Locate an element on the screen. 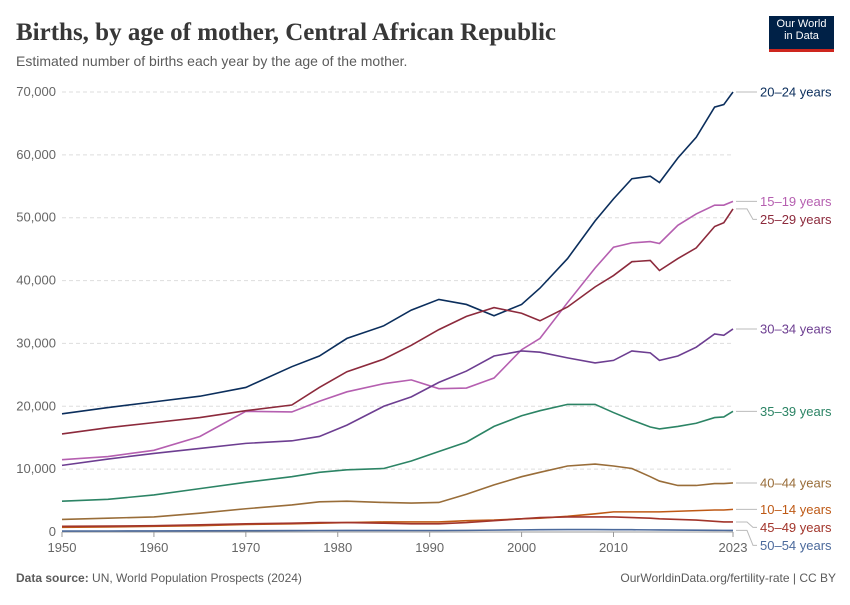 The width and height of the screenshot is (850, 605). x-tick-label: 1990 is located at coordinates (429, 547).